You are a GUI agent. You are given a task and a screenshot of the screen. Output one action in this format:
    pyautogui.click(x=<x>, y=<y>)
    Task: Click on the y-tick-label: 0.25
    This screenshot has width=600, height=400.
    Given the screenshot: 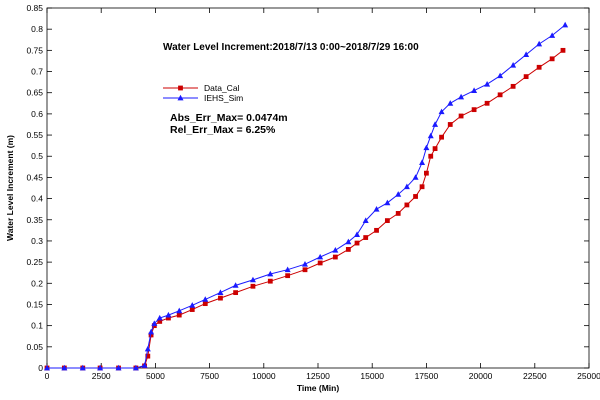 What is the action you would take?
    pyautogui.click(x=34, y=262)
    